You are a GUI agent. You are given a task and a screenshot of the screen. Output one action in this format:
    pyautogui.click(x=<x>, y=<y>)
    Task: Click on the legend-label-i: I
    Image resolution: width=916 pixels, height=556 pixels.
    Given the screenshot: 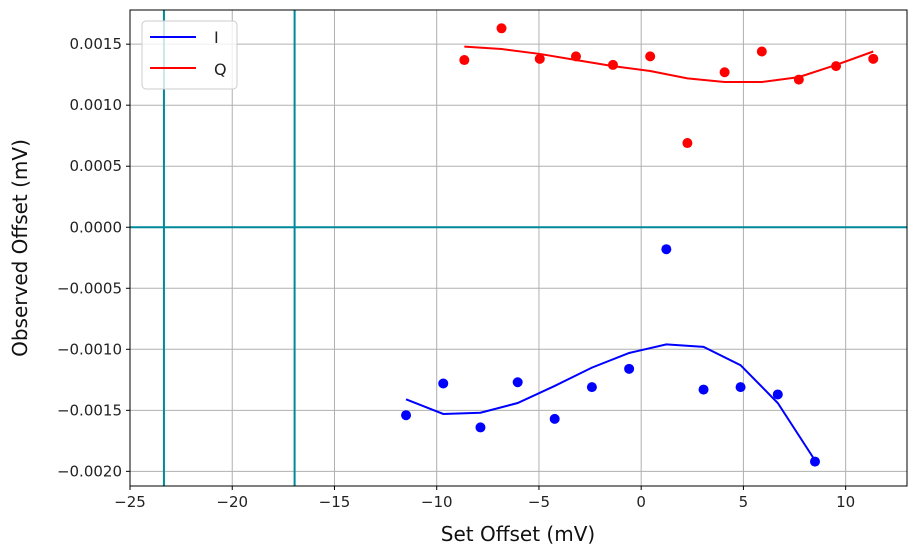 What is the action you would take?
    pyautogui.click(x=216, y=37)
    